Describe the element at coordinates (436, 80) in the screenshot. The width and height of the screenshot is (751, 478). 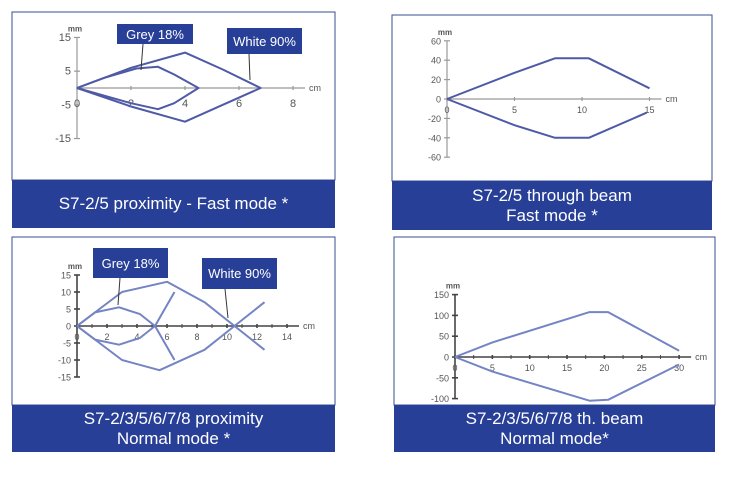
I see `y-tick-label: 20` at that location.